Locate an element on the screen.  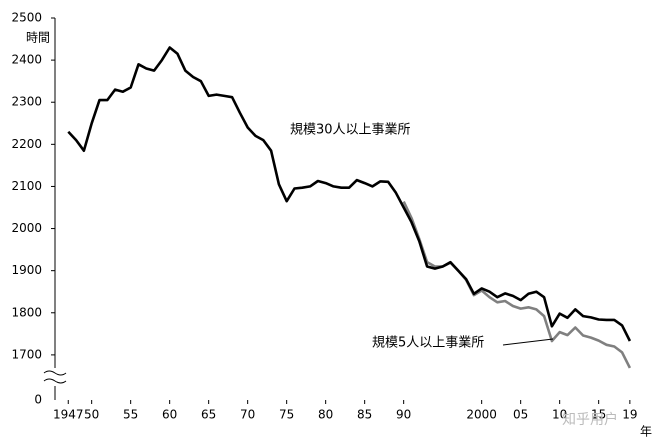
x-tick-label: 55 is located at coordinates (130, 415).